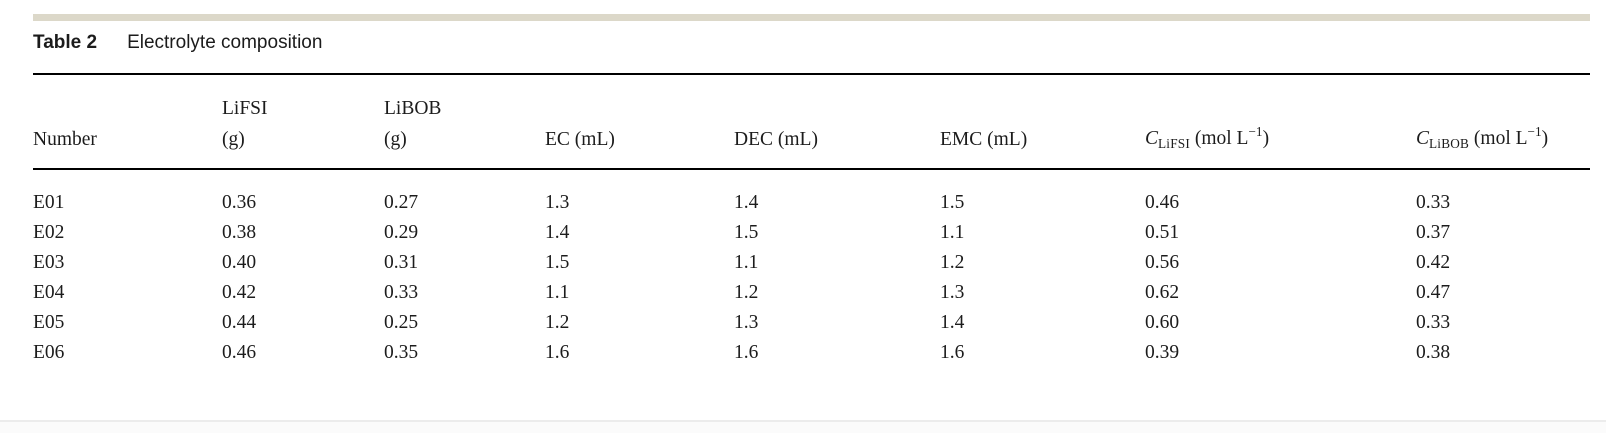 The height and width of the screenshot is (433, 1606). I want to click on cell: 0.31, so click(401, 262).